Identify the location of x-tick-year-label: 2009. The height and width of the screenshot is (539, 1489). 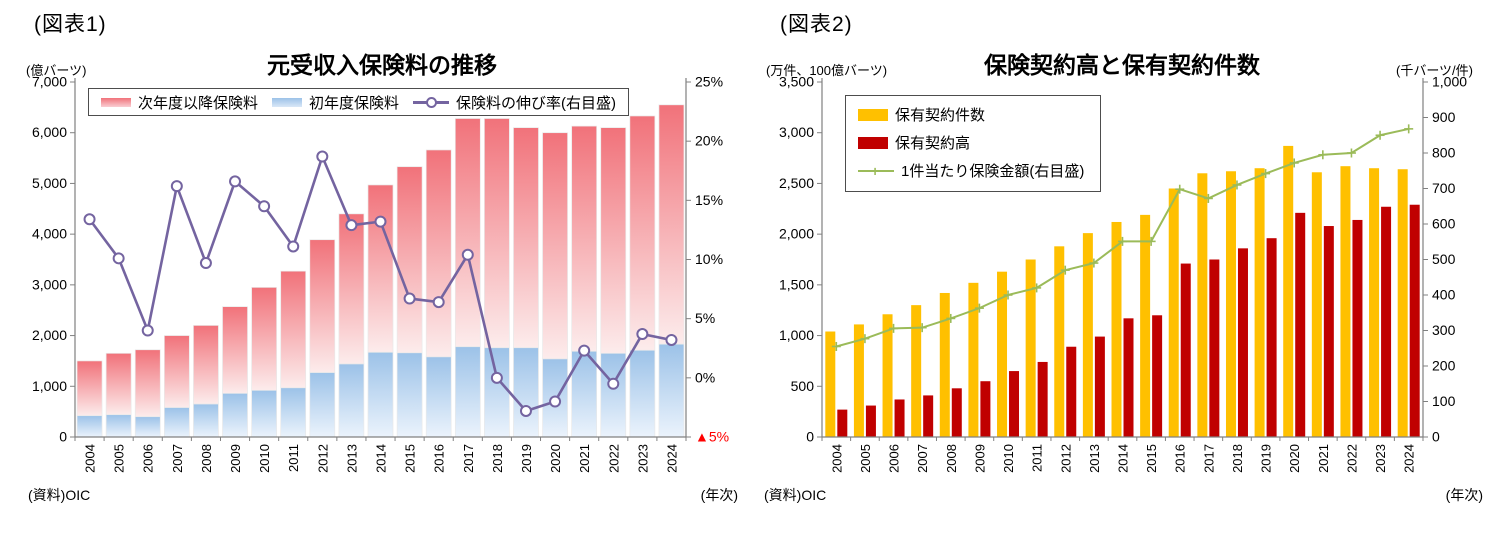
(979, 458).